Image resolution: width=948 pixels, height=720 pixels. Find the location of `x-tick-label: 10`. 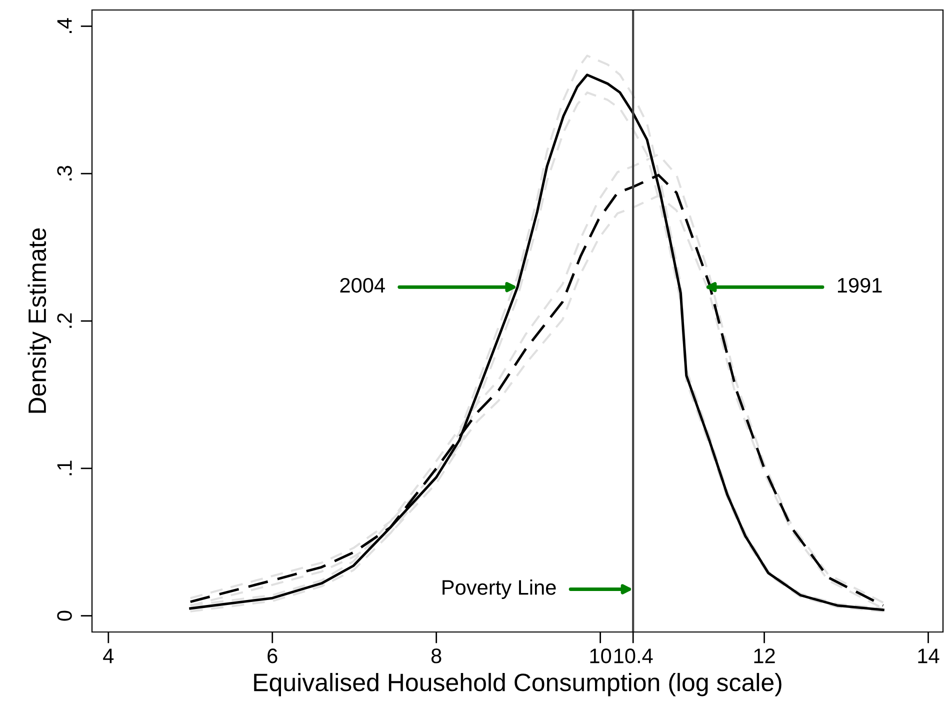

x-tick-label: 10 is located at coordinates (601, 656).